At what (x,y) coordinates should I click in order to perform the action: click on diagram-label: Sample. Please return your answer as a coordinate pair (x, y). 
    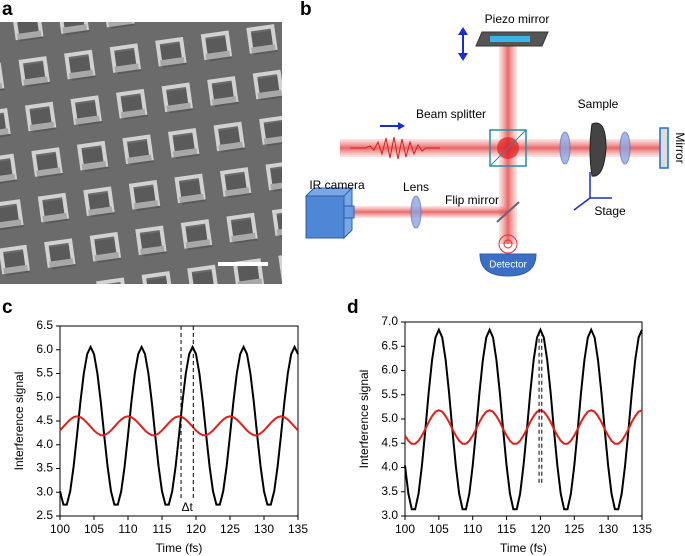
    Looking at the image, I should click on (598, 104).